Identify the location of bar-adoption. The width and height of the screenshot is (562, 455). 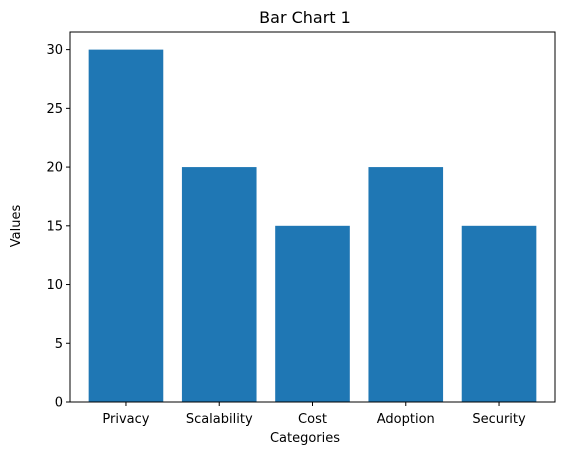
(406, 284).